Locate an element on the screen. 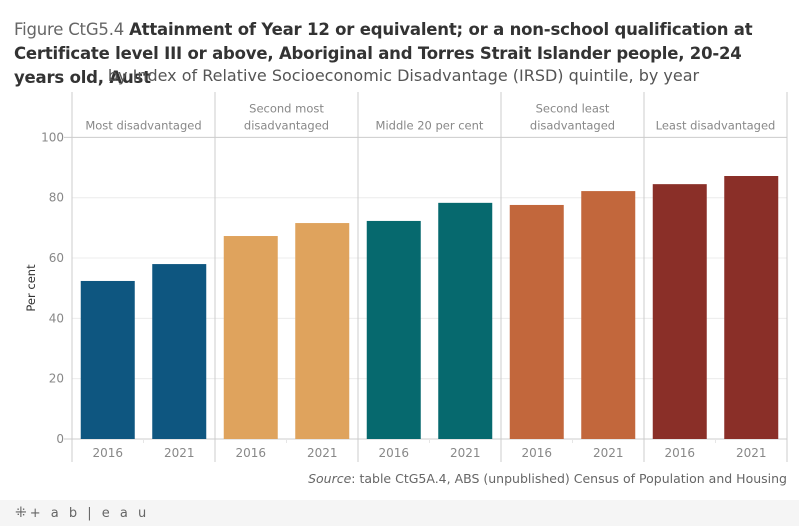 This screenshot has width=799, height=526. y-tick-label: 80 is located at coordinates (56, 198).